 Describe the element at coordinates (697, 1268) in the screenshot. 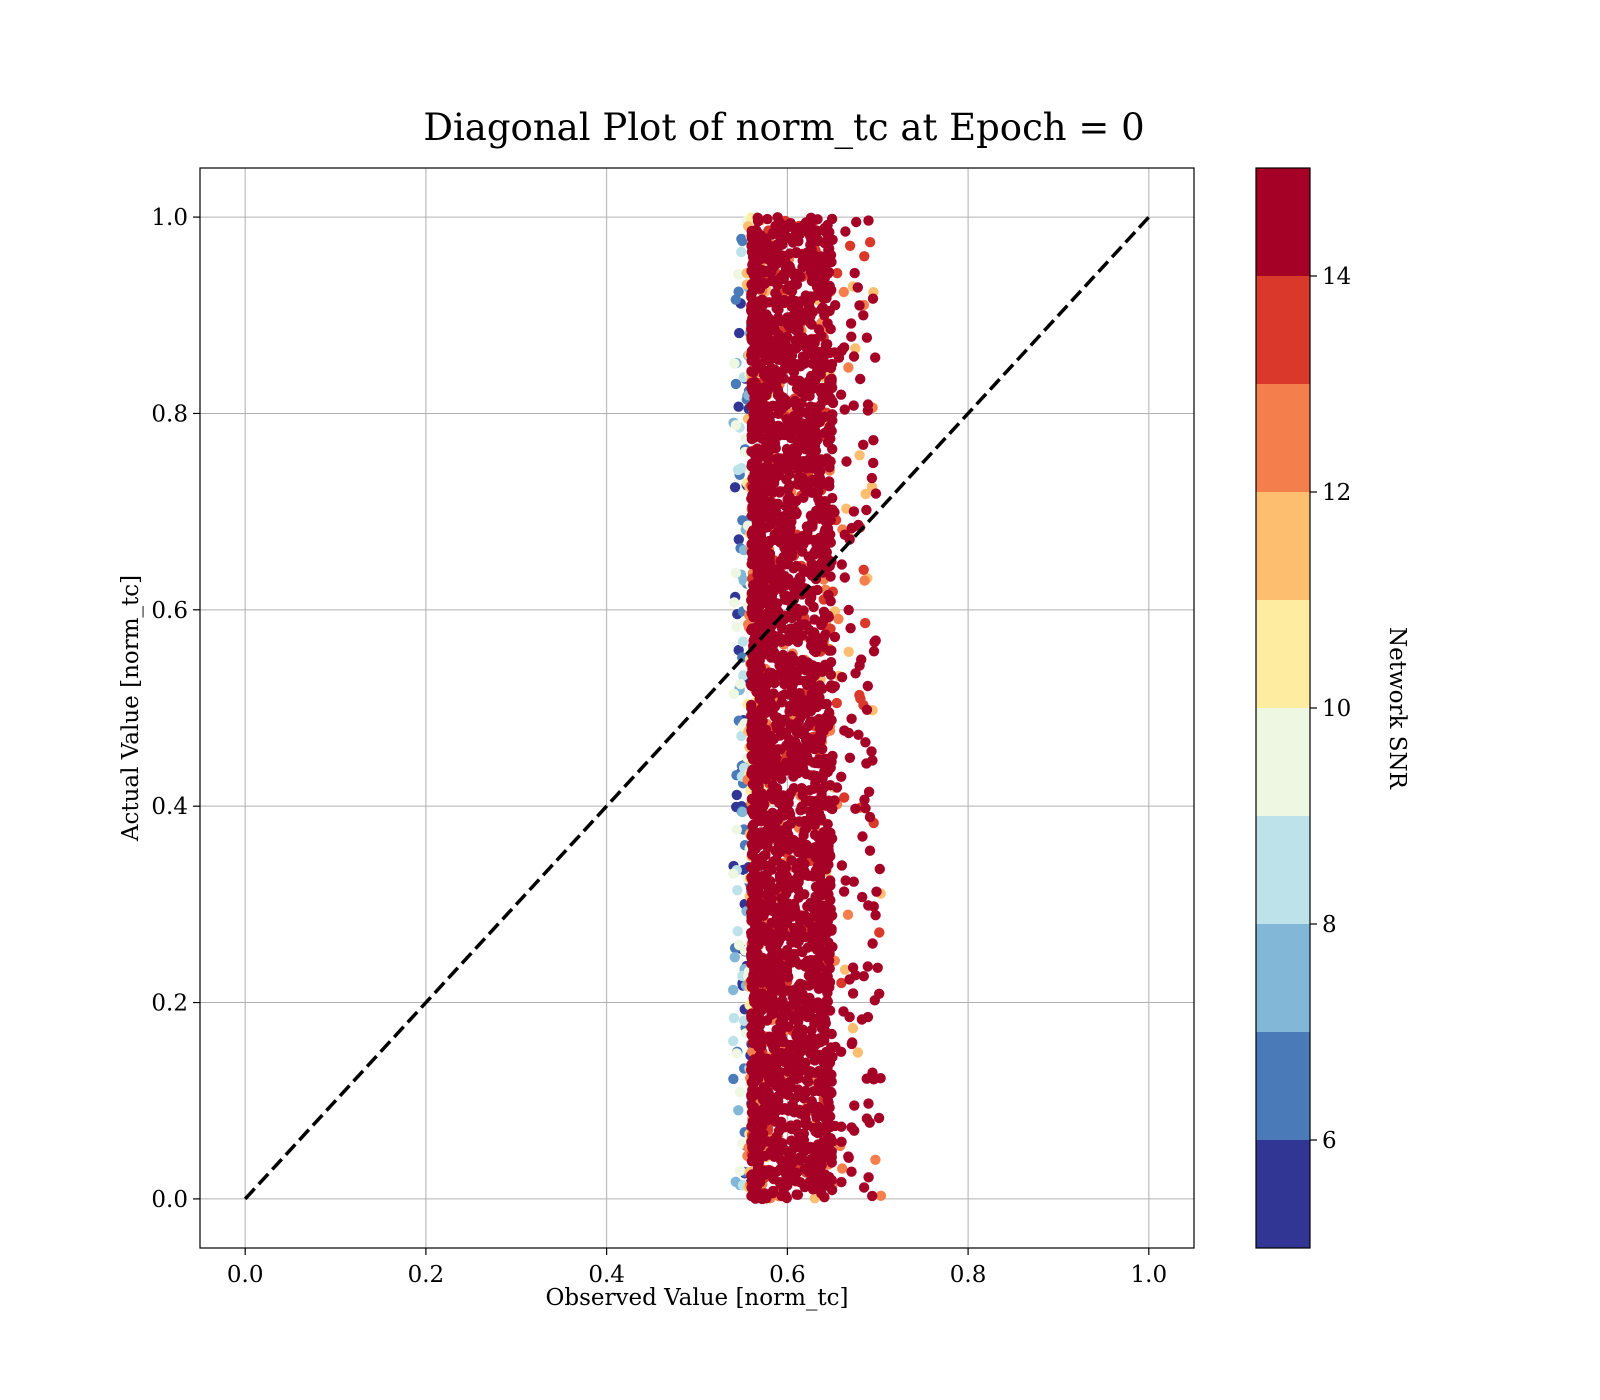

I see `x-axis-ticks: 0.0 0.2 0.4 0.6 0.8 1.0` at that location.